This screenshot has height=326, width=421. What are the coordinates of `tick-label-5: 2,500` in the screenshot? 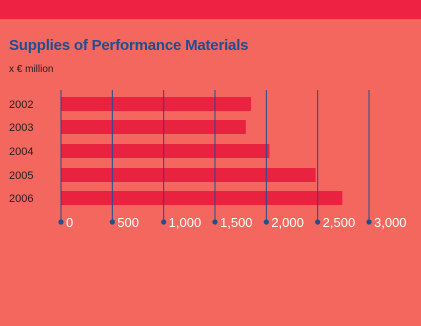 It's located at (339, 222).